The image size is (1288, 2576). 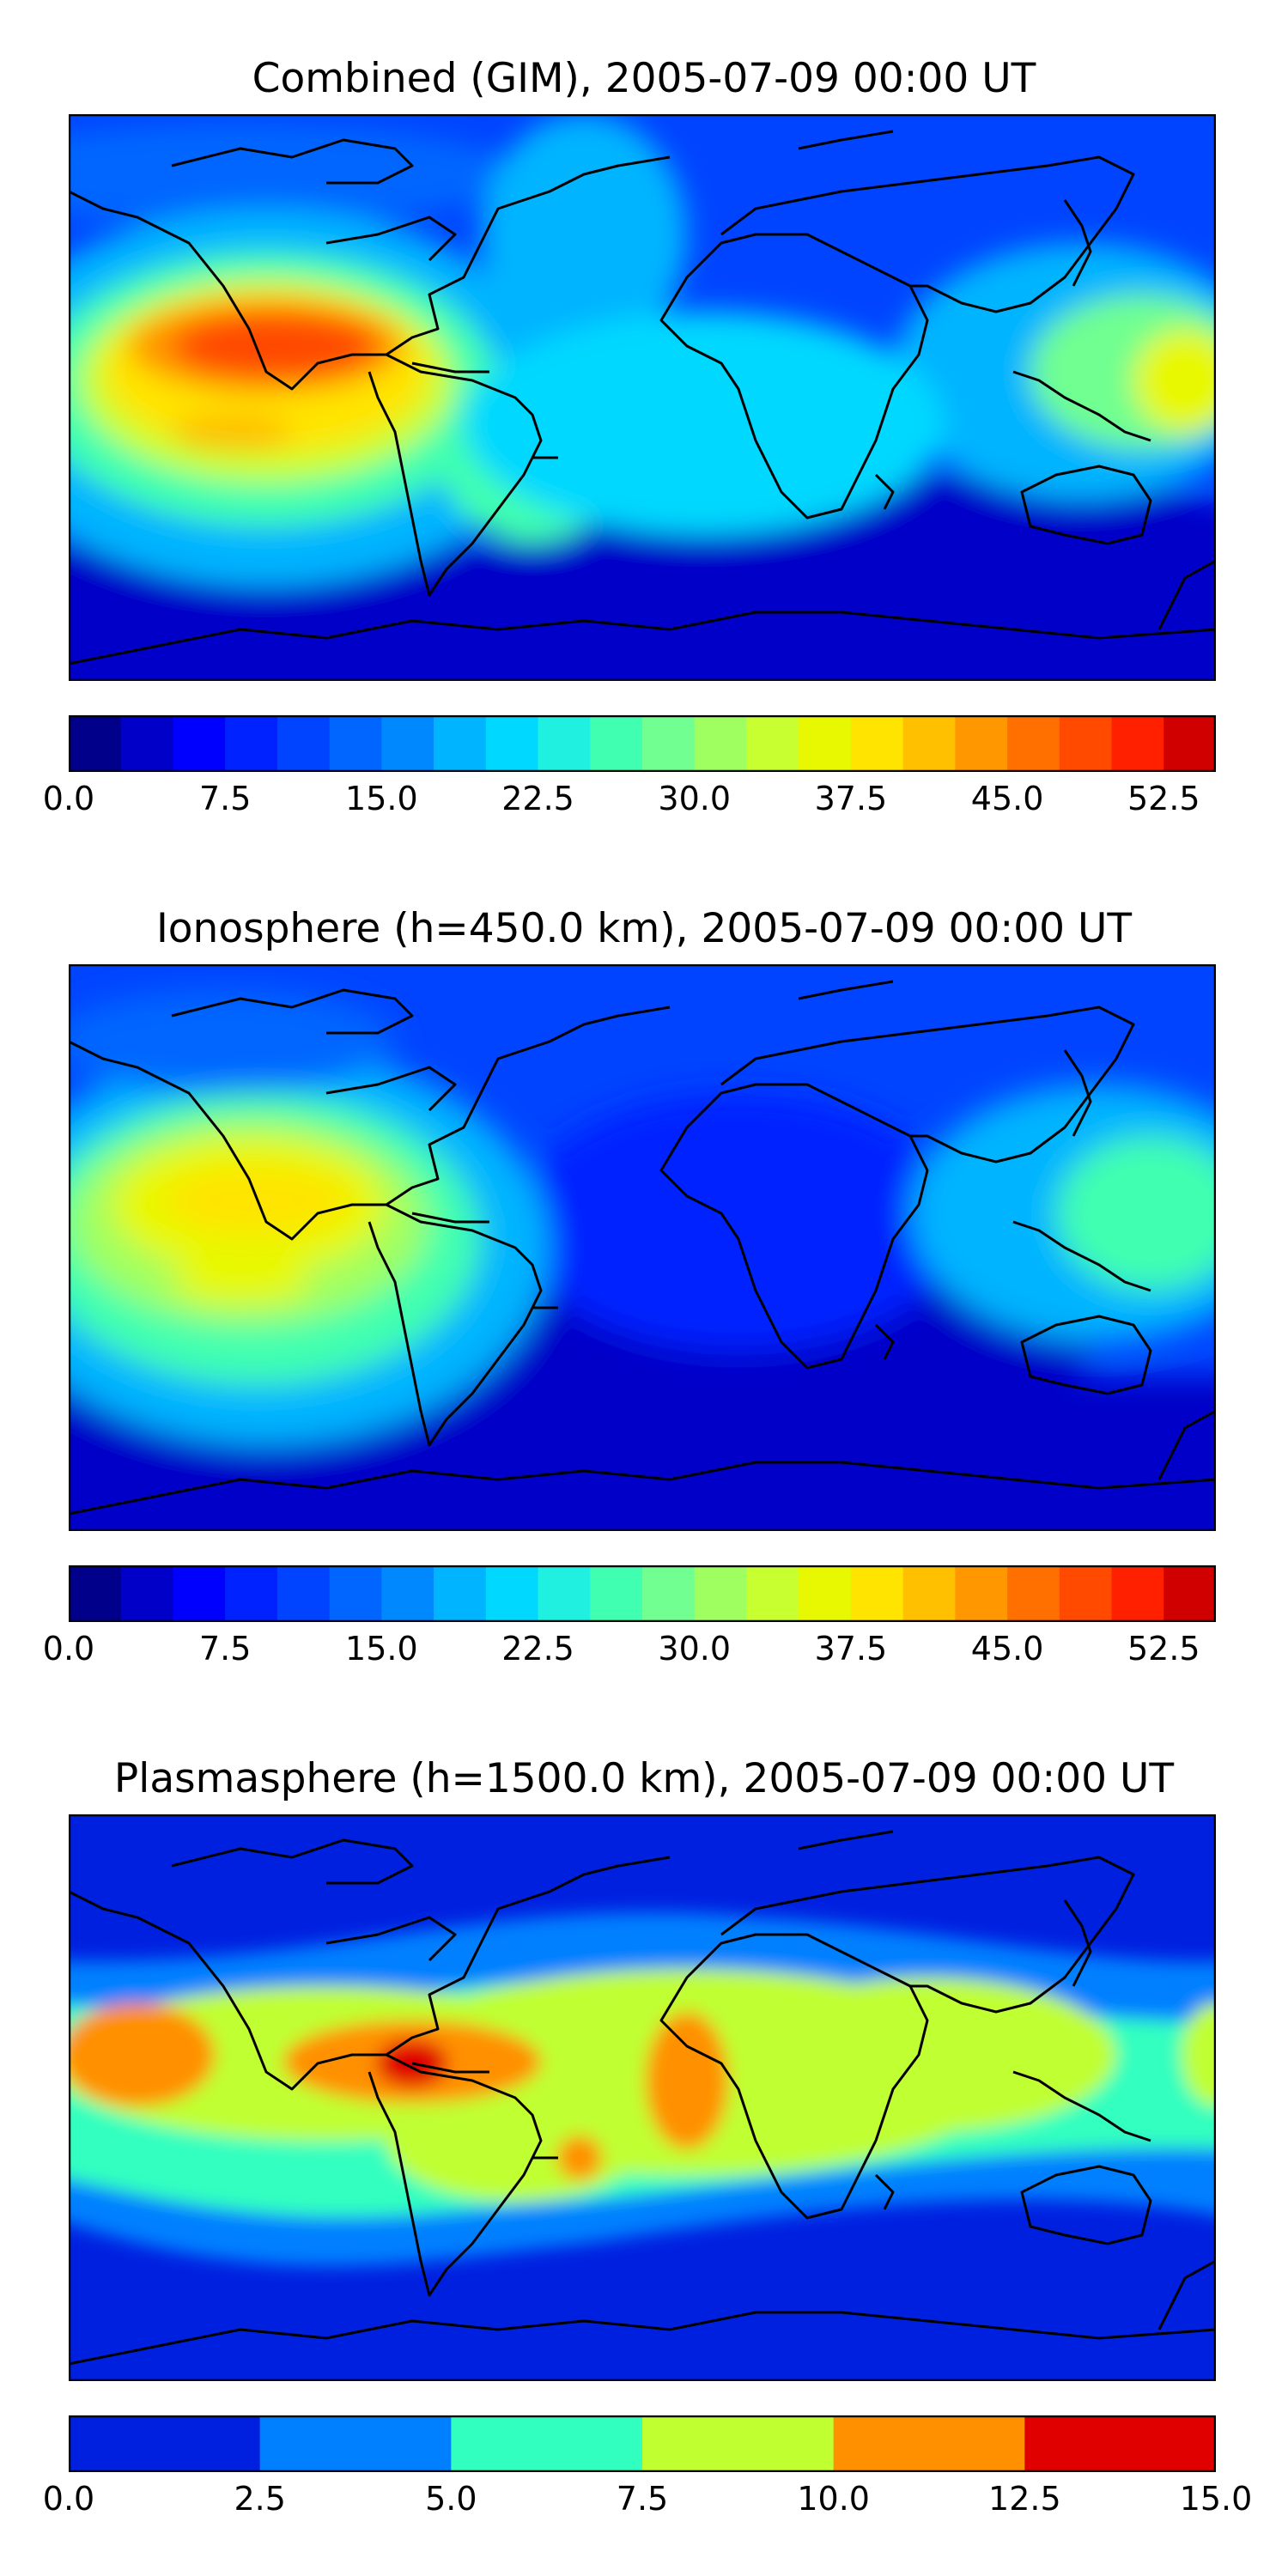 What do you see at coordinates (260, 2499) in the screenshot?
I see `colorbar-tick-label: 2.5` at bounding box center [260, 2499].